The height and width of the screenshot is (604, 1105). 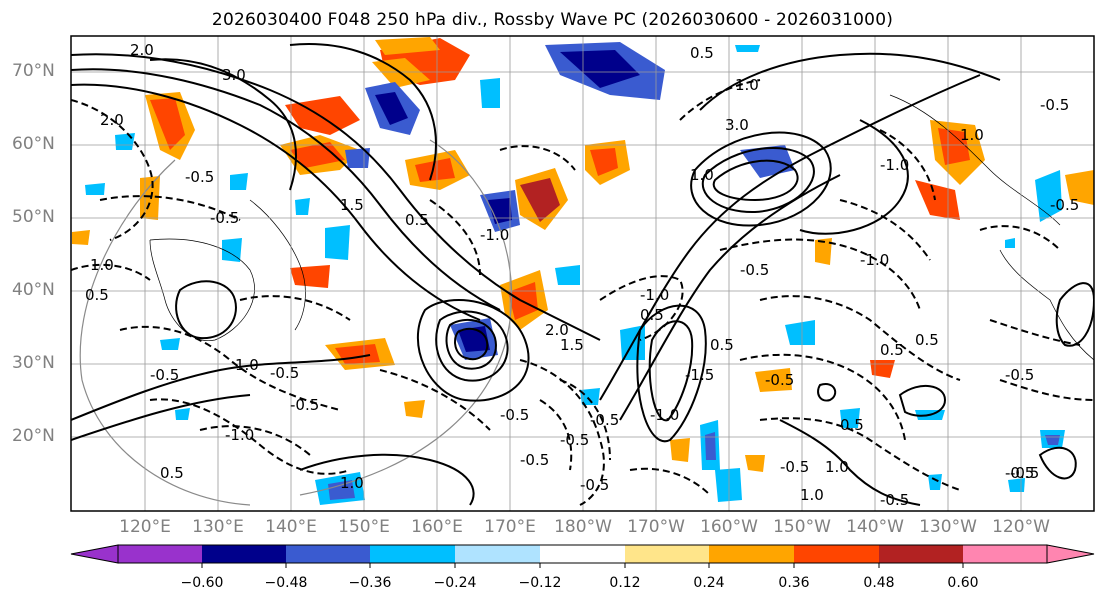 I want to click on lon-label-180w: 180°W, so click(x=583, y=527).